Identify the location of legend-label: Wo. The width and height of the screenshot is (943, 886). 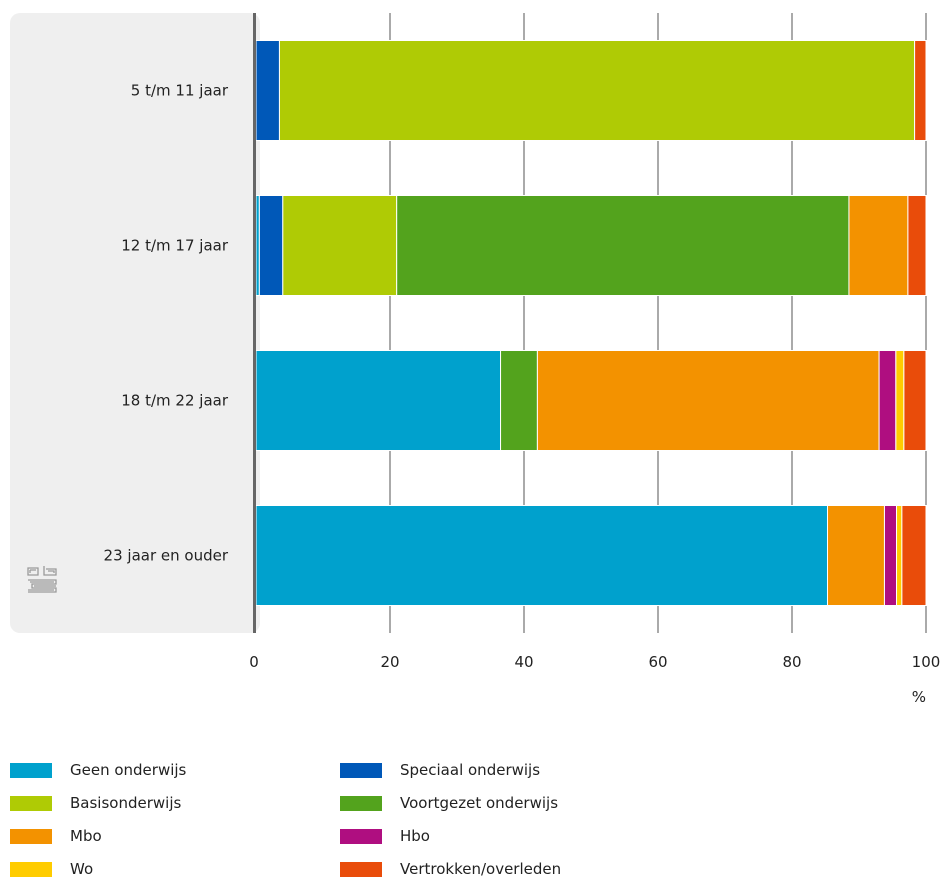
(82, 869).